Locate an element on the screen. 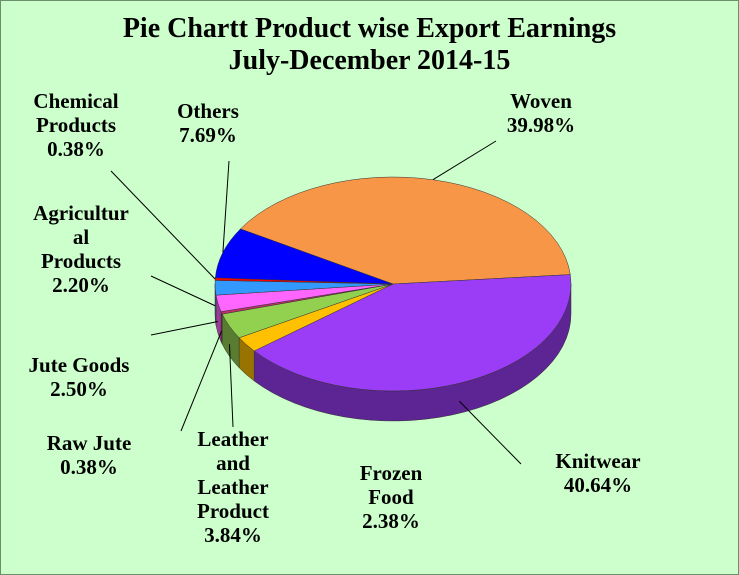 The width and height of the screenshot is (739, 575). data-label: Others 7.69% is located at coordinates (208, 123).